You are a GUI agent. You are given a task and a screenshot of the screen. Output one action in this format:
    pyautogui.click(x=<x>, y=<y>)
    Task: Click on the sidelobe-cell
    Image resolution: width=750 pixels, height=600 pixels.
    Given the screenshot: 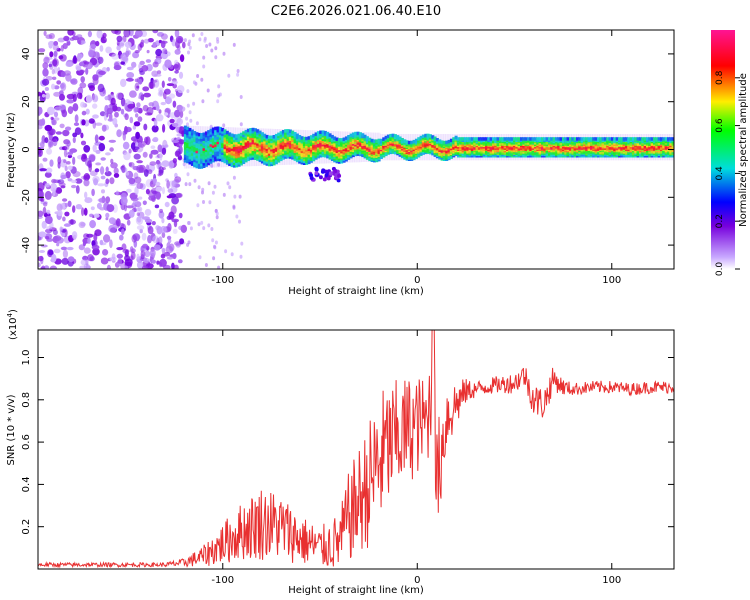 What is the action you would take?
    pyautogui.click(x=316, y=169)
    